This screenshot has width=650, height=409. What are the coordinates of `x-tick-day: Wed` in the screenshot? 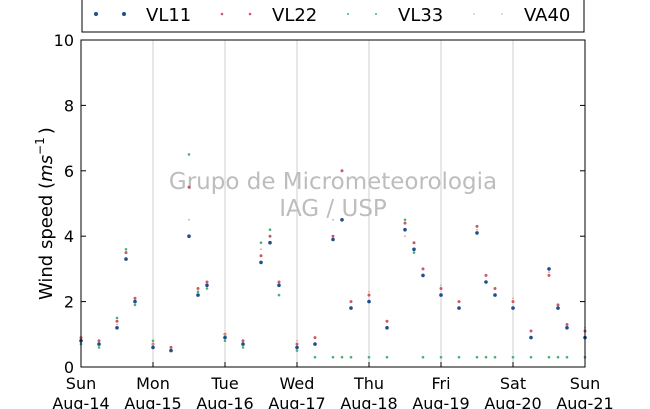 It's located at (297, 383).